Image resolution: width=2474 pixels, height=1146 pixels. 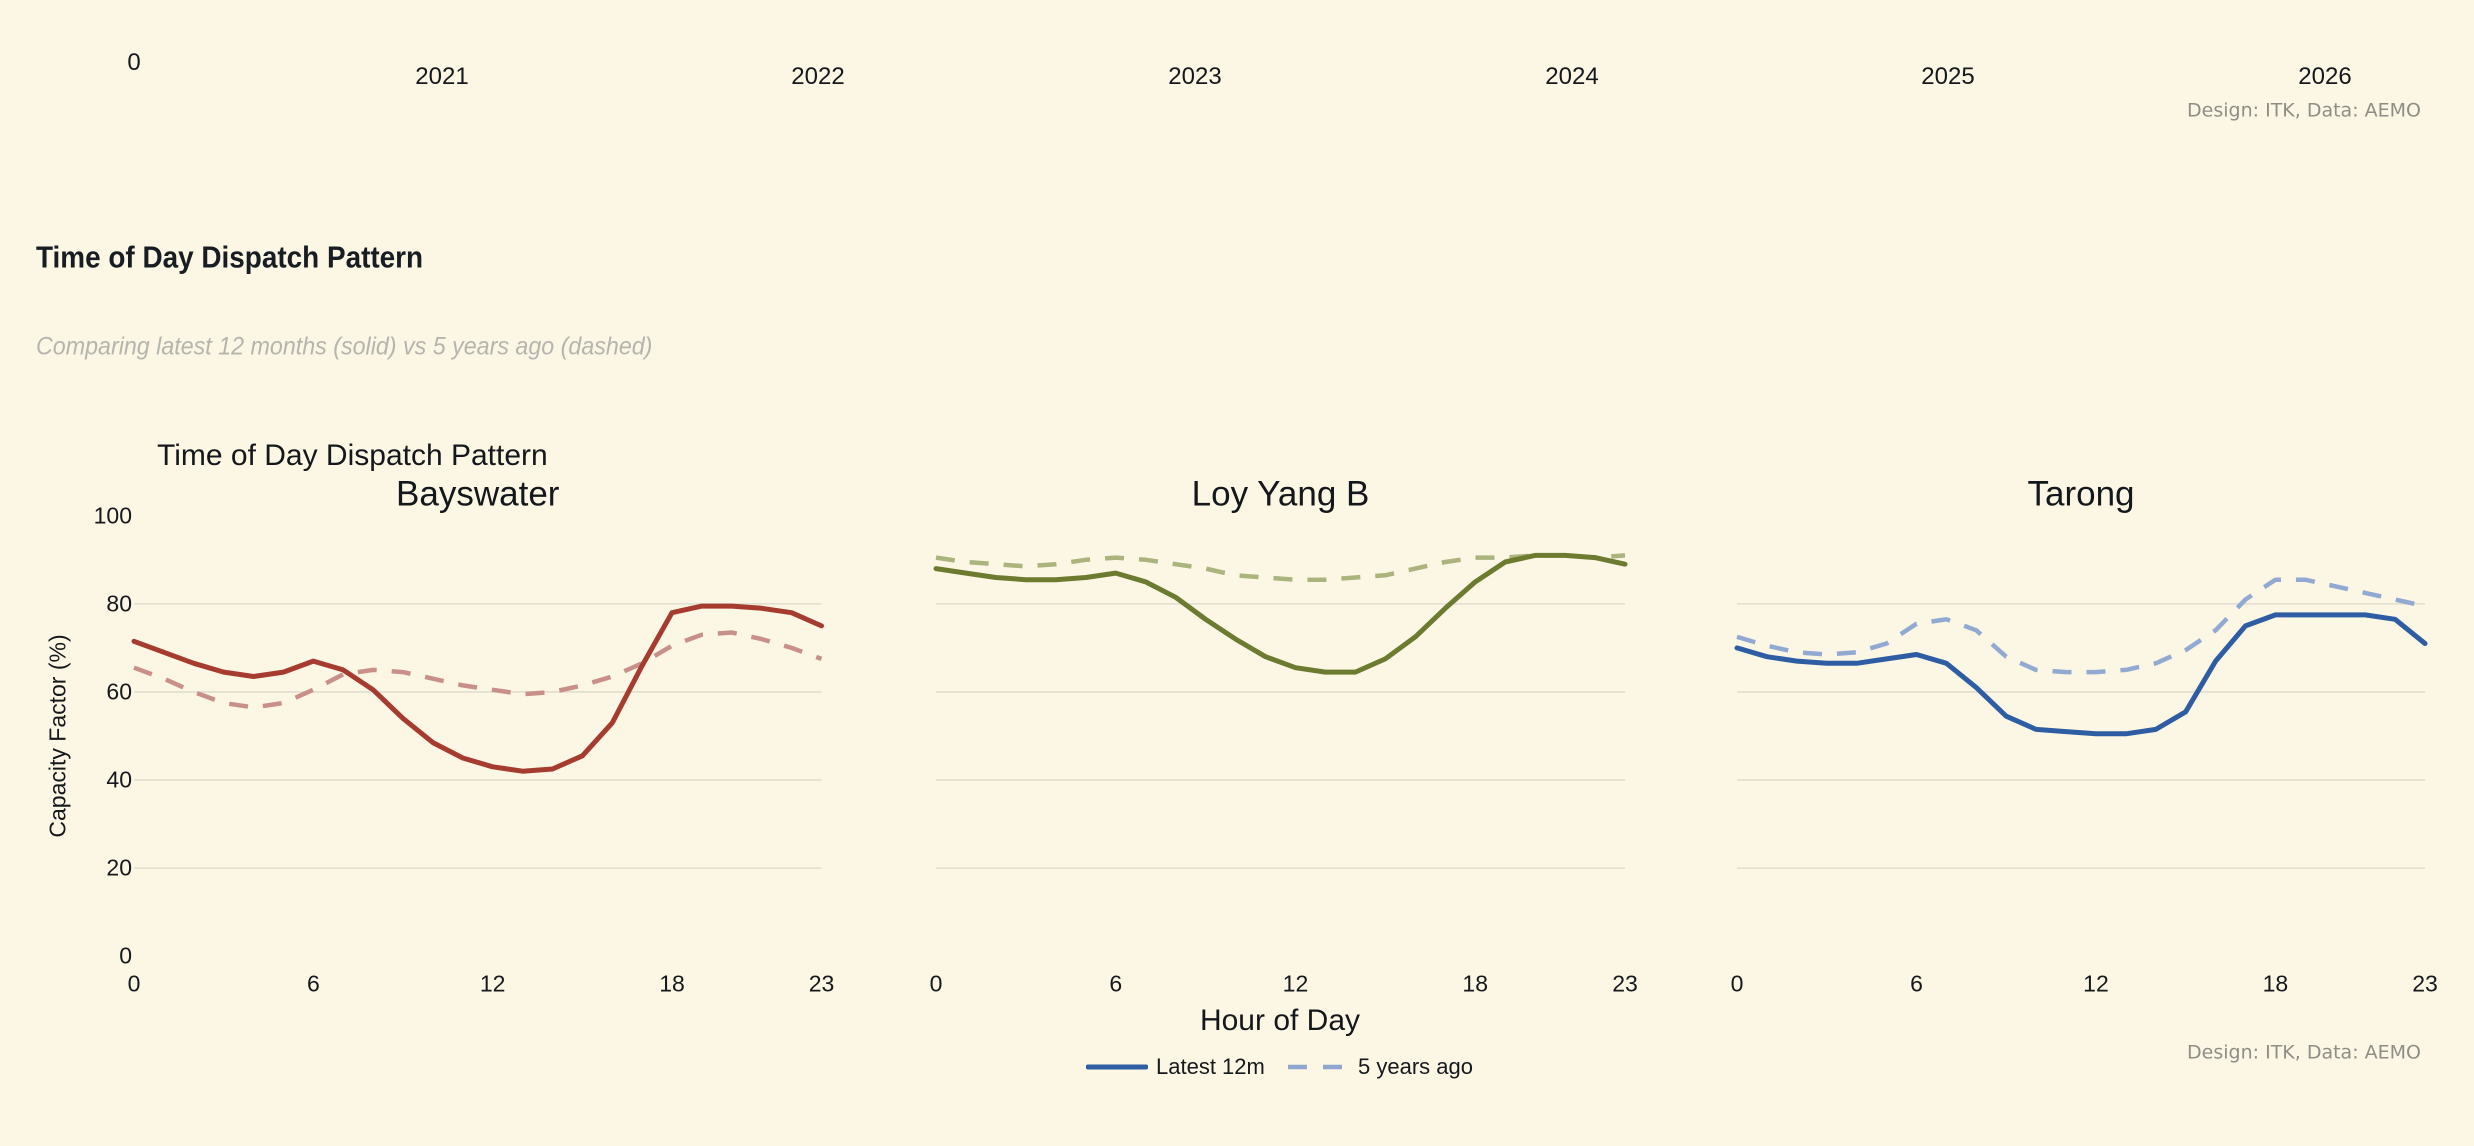 I want to click on y-tick-label: 40, so click(x=119, y=779).